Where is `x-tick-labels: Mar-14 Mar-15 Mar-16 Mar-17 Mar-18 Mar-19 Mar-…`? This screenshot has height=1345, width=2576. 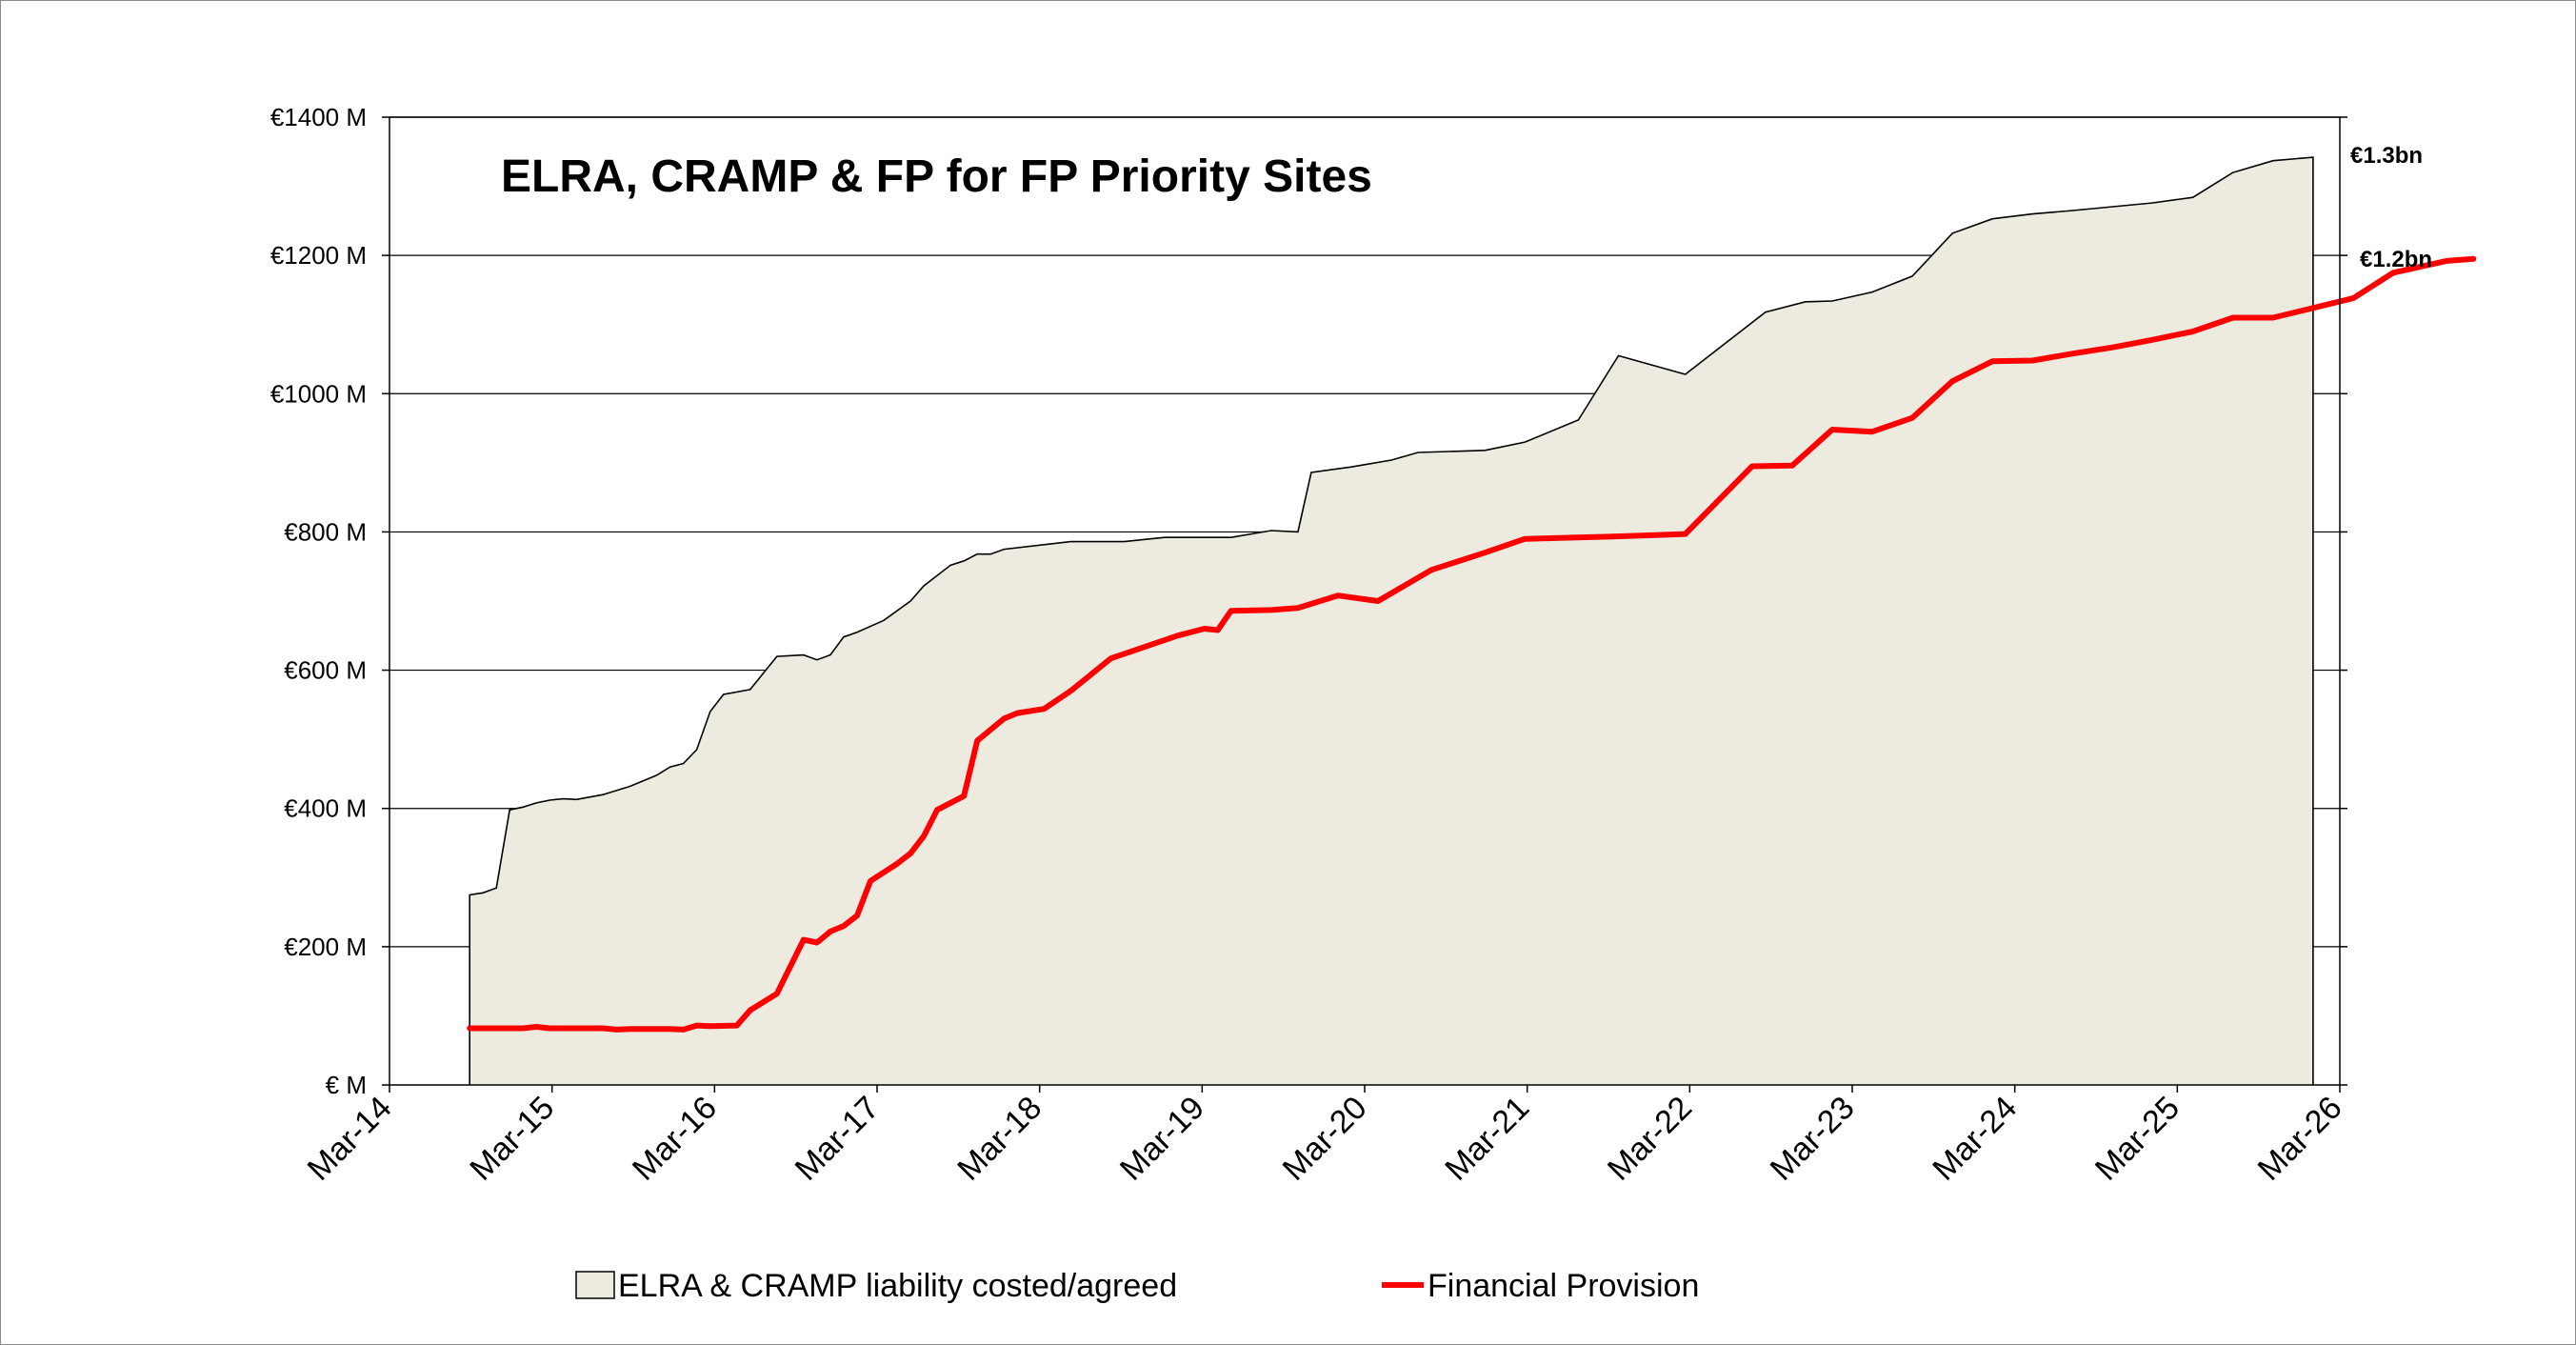 x-tick-labels: Mar-14 Mar-15 Mar-16 Mar-17 Mar-18 Mar-19 Mar-… is located at coordinates (1325, 1139).